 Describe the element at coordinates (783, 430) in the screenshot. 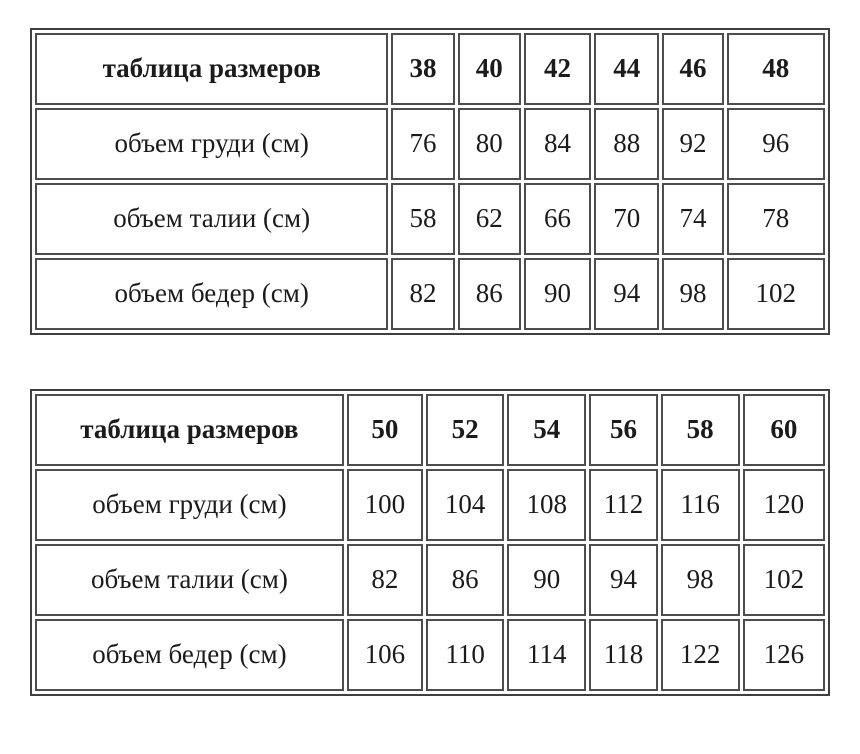

I see `size-header-cell: 60` at that location.